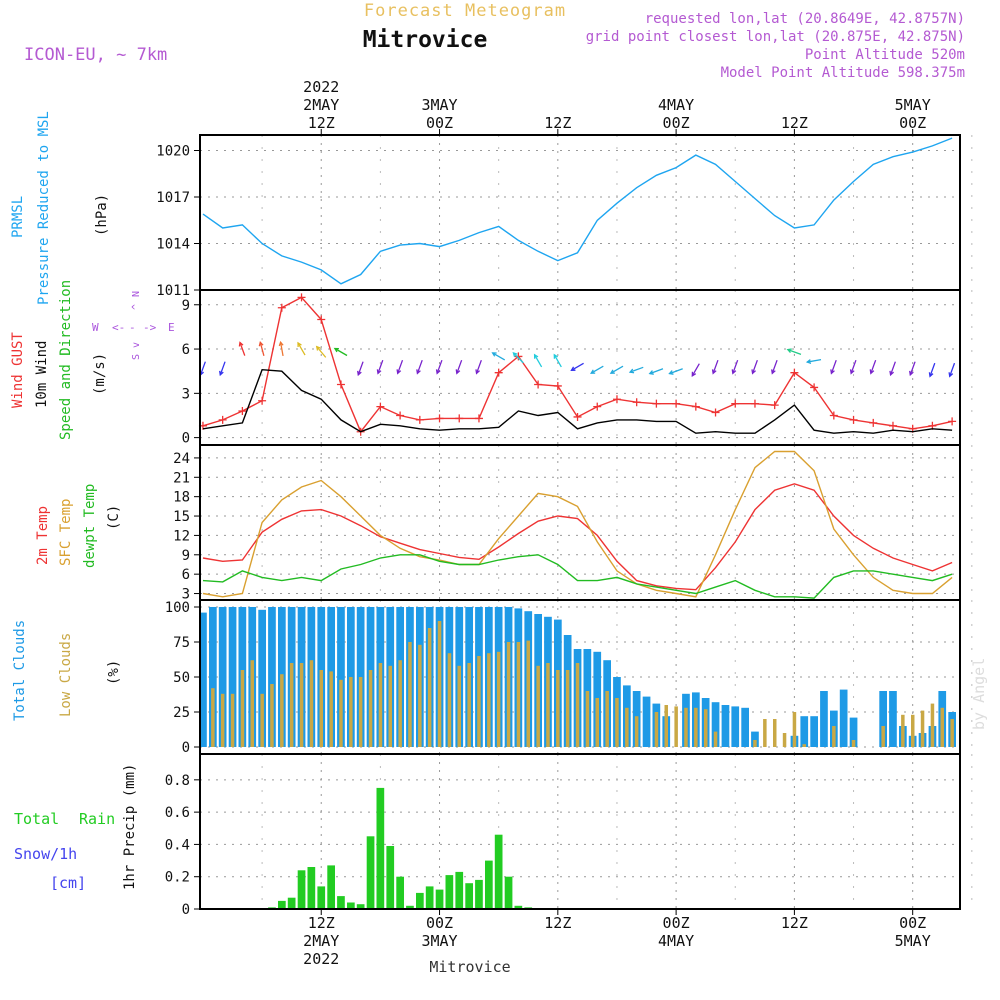  What do you see at coordinates (76, 828) in the screenshot?
I see `precip-labels: Total Rain Snow/1h [cm] 1hr Precip (mm)` at bounding box center [76, 828].